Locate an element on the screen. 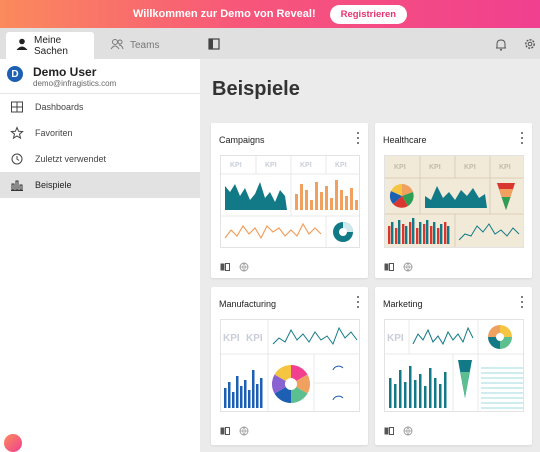 The image size is (540, 452). top-bar: Meine Sachen Teams is located at coordinates (270, 43).